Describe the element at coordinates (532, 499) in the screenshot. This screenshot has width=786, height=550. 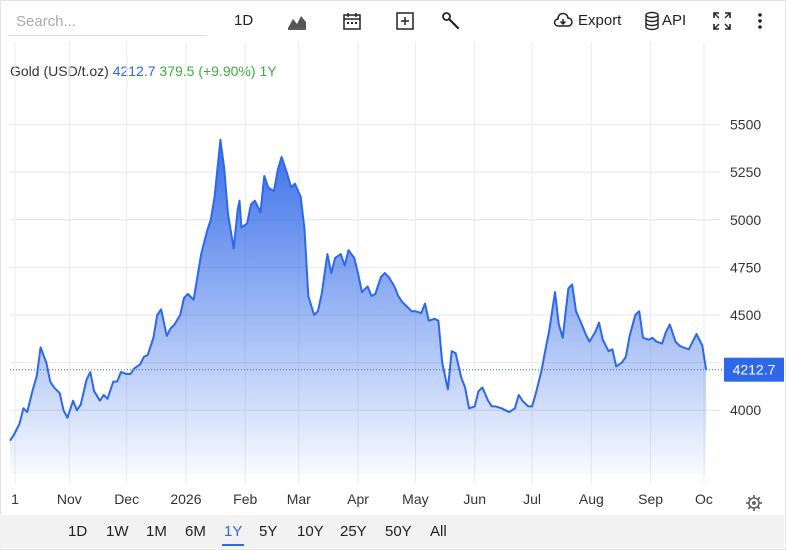
I see `x-tick-label: Jul` at that location.